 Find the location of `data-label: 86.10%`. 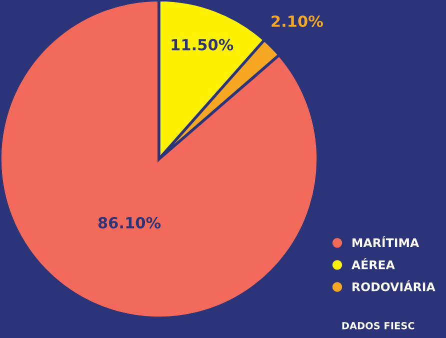

data-label: 86.10% is located at coordinates (129, 222).